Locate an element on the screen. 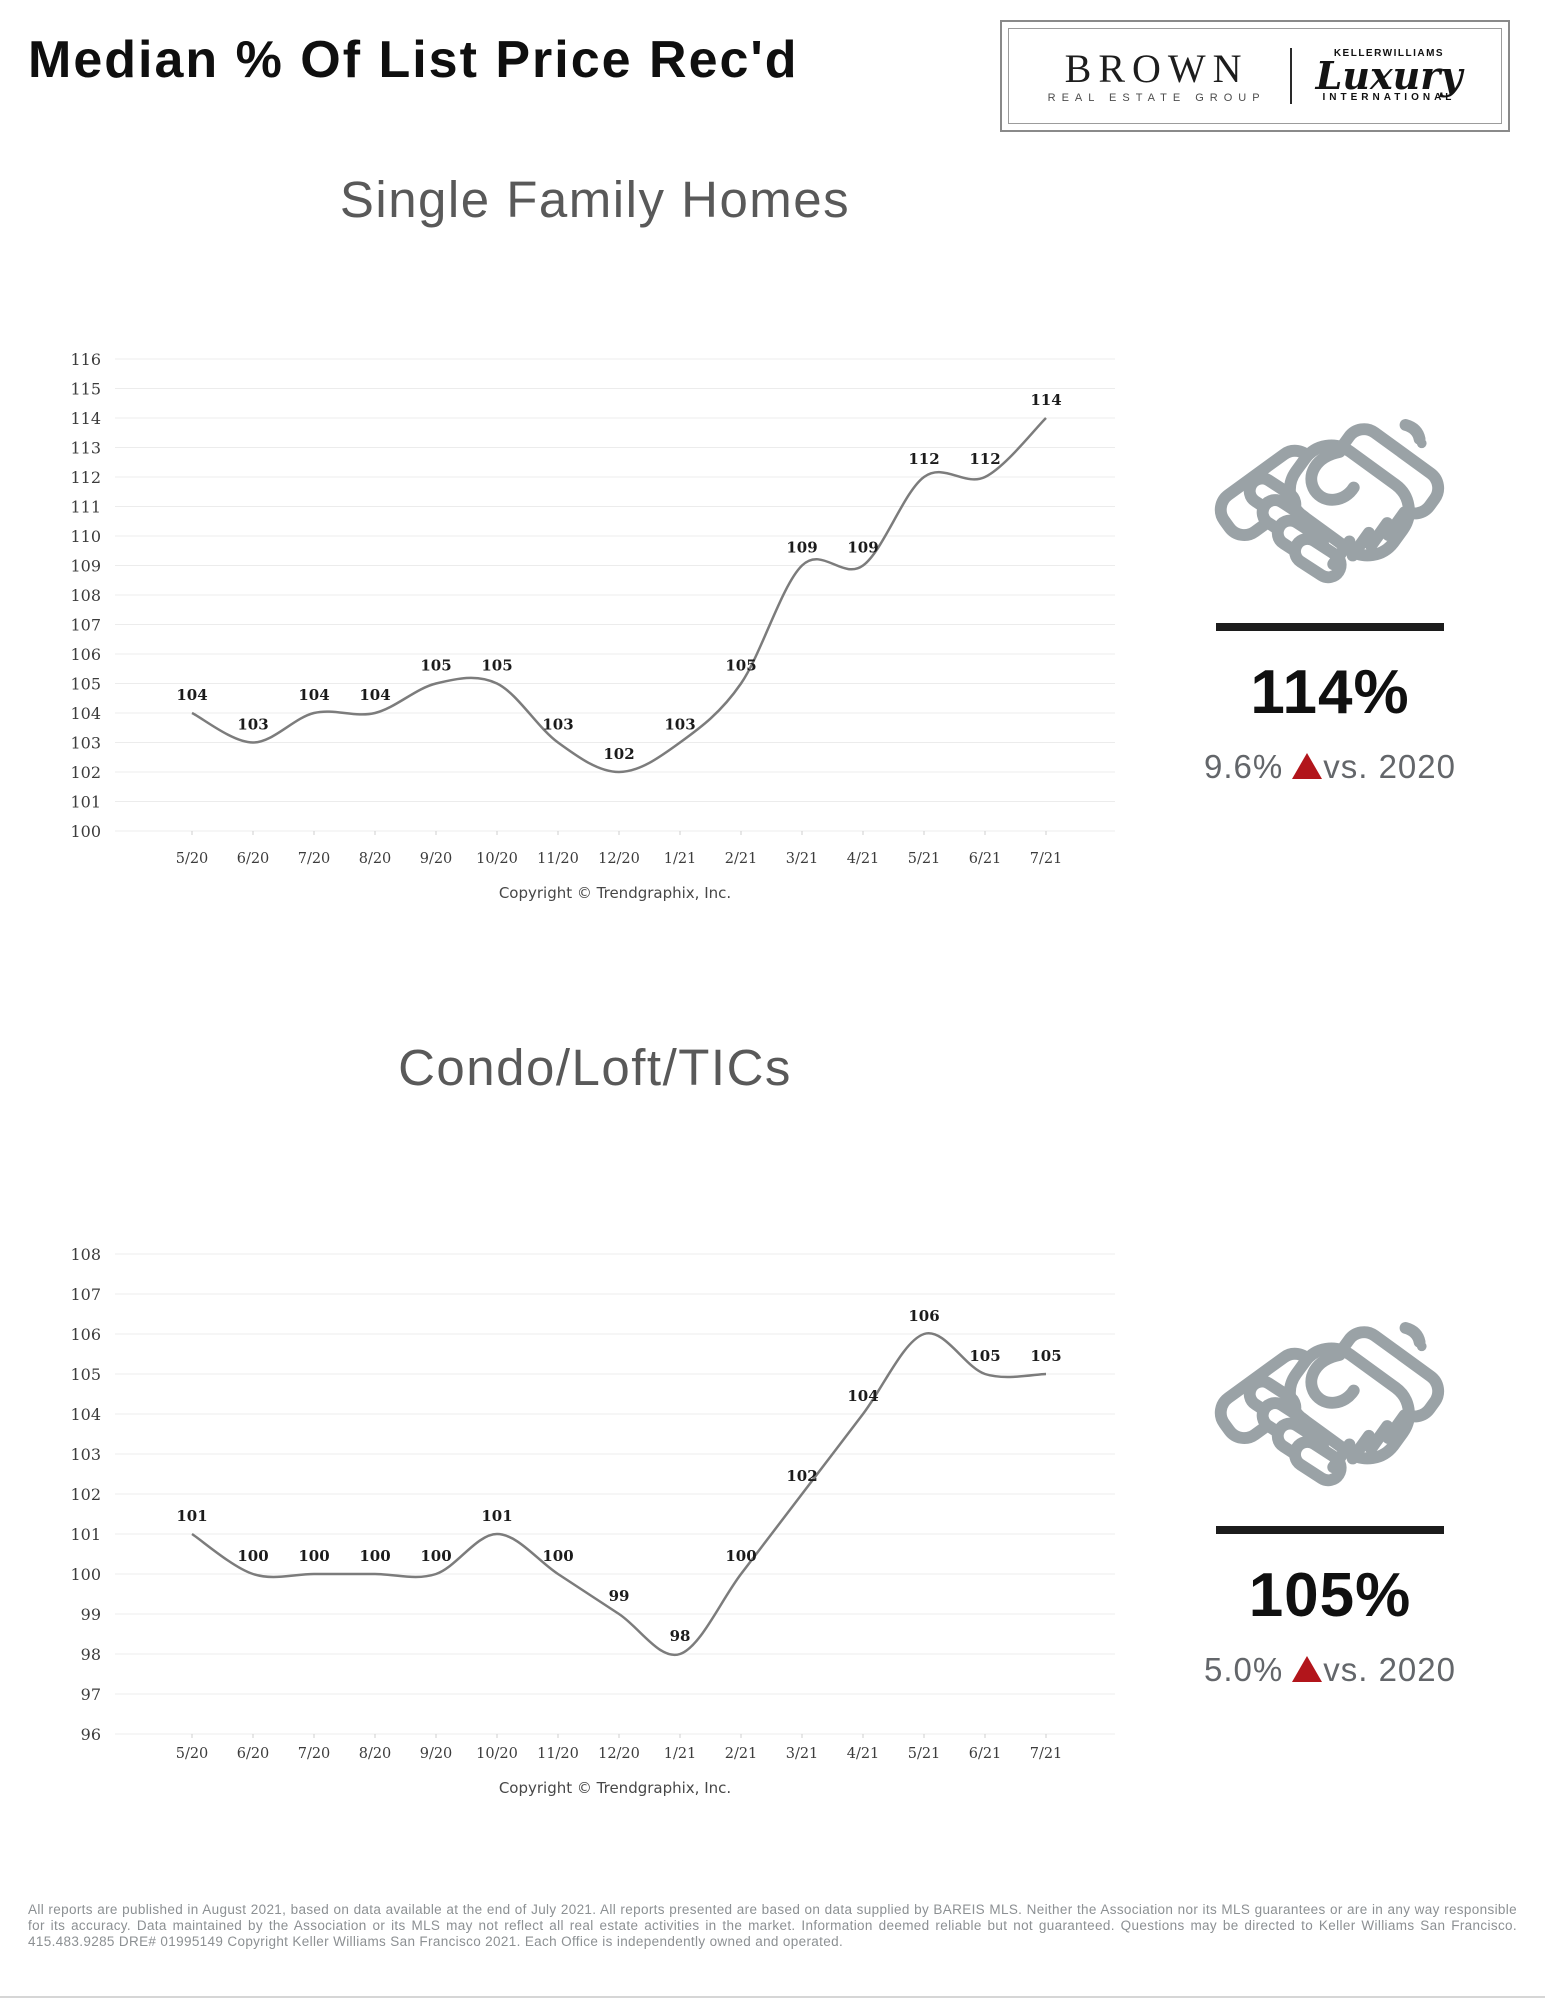  logo-kw-international: INTERNATIONAL is located at coordinates (1389, 97).